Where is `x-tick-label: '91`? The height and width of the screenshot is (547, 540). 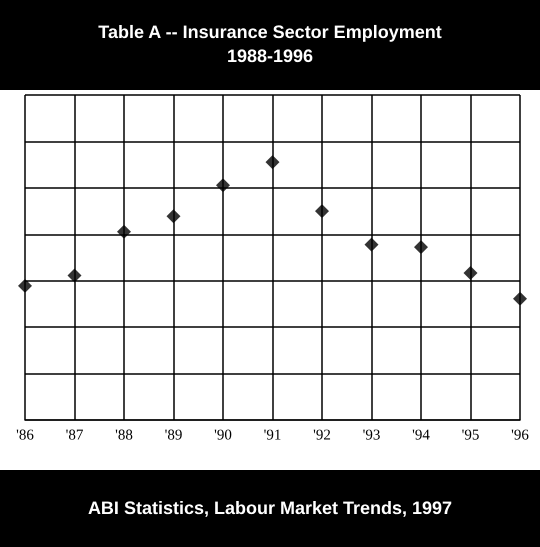 x-tick-label: '91 is located at coordinates (273, 436).